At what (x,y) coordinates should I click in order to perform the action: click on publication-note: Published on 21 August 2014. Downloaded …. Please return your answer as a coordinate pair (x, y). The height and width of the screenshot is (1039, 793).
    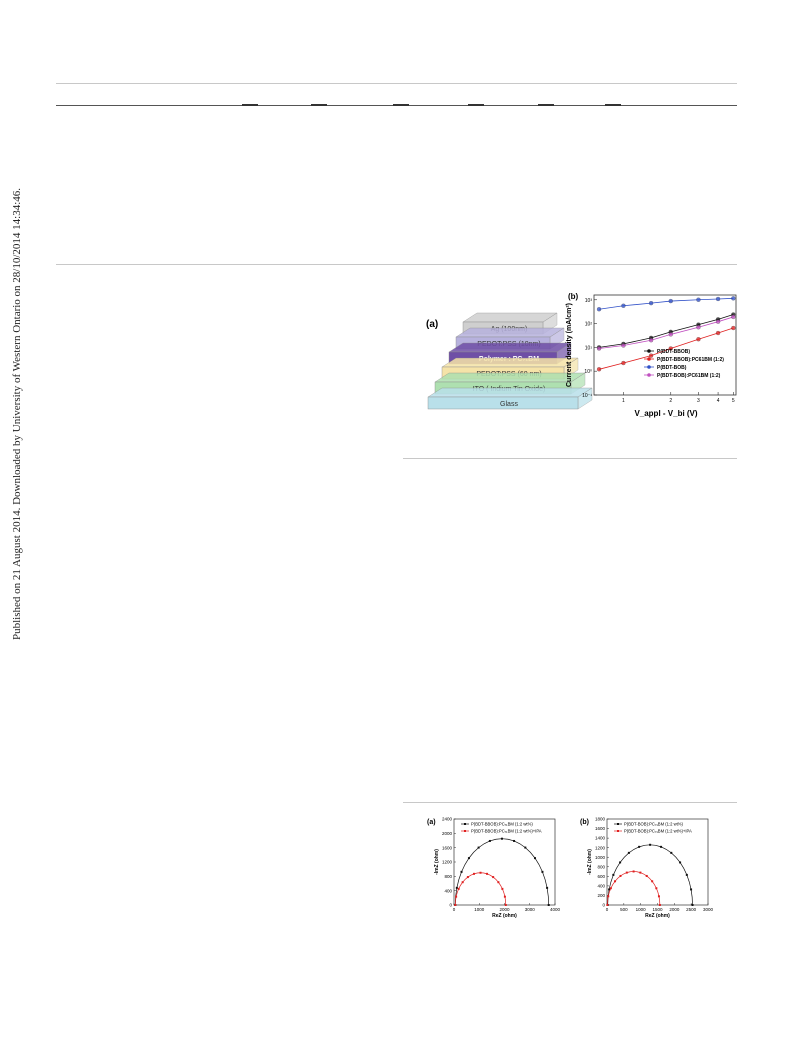
    Looking at the image, I should click on (17, 413).